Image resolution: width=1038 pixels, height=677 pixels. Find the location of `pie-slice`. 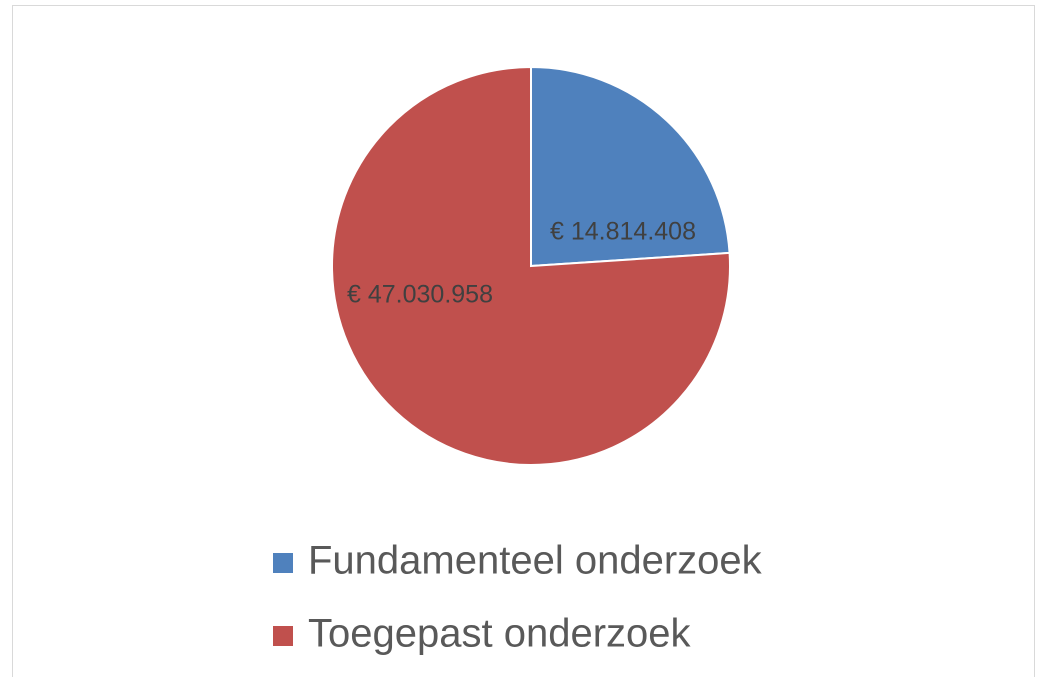

pie-slice is located at coordinates (630, 166).